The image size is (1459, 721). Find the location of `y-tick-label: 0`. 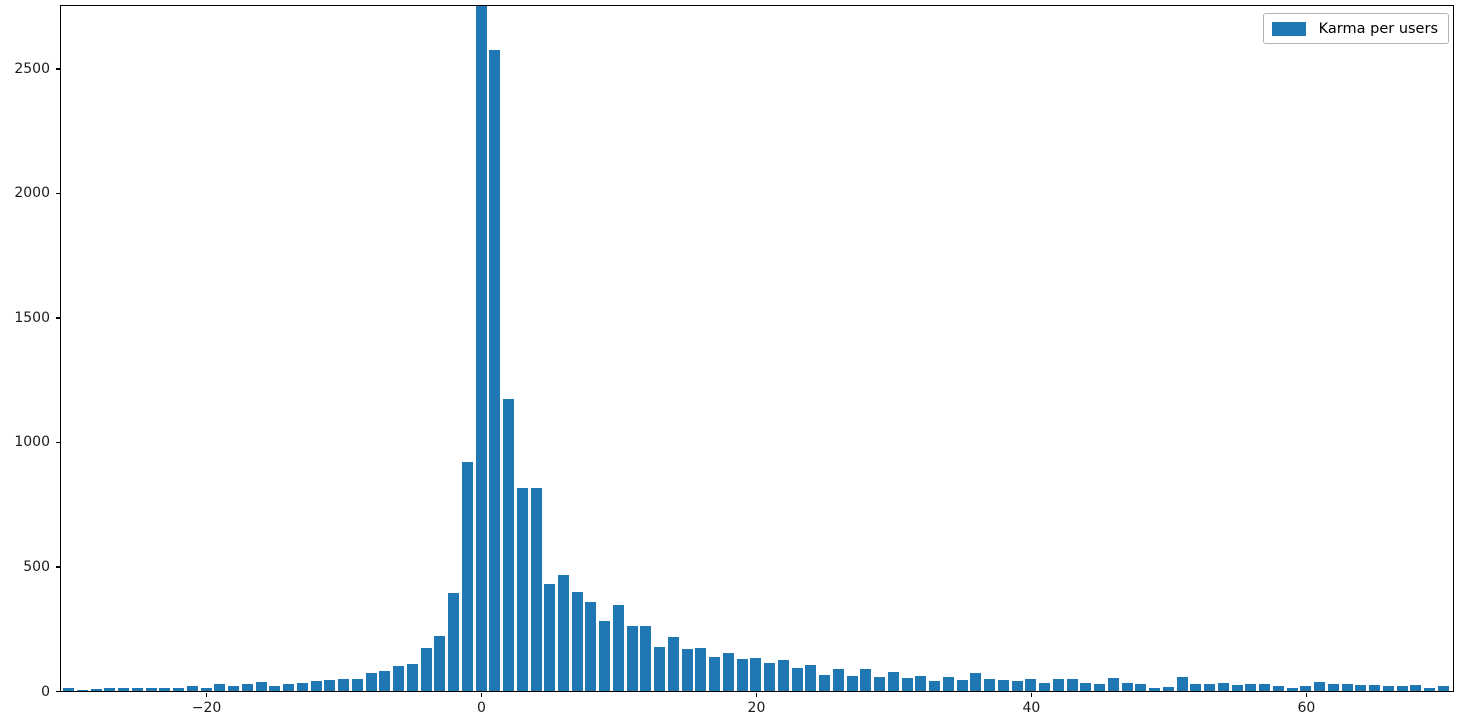

y-tick-label: 0 is located at coordinates (45, 691).